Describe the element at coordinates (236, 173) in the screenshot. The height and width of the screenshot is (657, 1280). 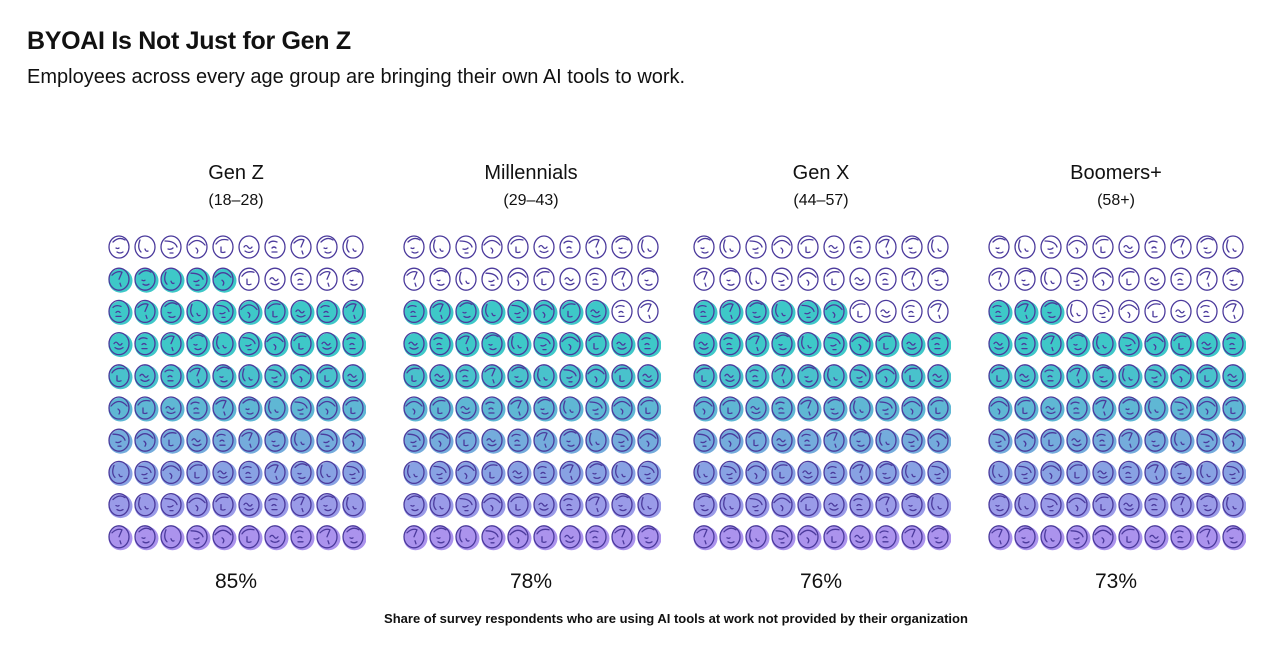
I see `panel-title: Gen Z` at that location.